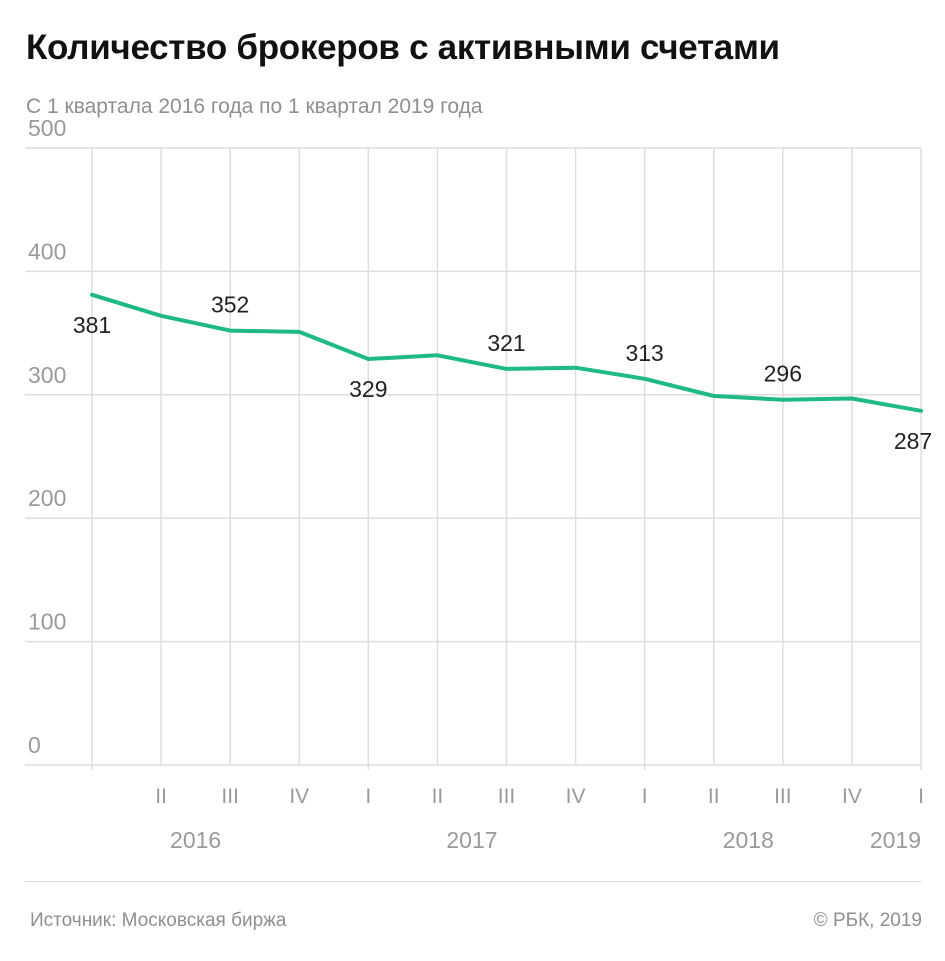 This screenshot has height=961, width=945. What do you see at coordinates (867, 920) in the screenshot?
I see `copyright-note: © РБК, 2019` at bounding box center [867, 920].